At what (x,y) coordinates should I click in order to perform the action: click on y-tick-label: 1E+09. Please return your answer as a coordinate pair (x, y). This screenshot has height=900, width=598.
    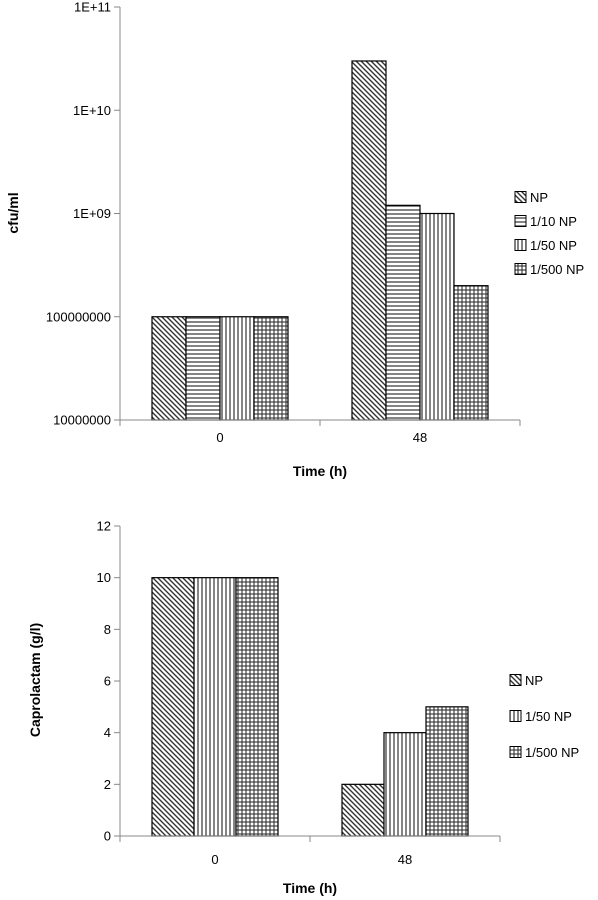
    Looking at the image, I should click on (92, 213).